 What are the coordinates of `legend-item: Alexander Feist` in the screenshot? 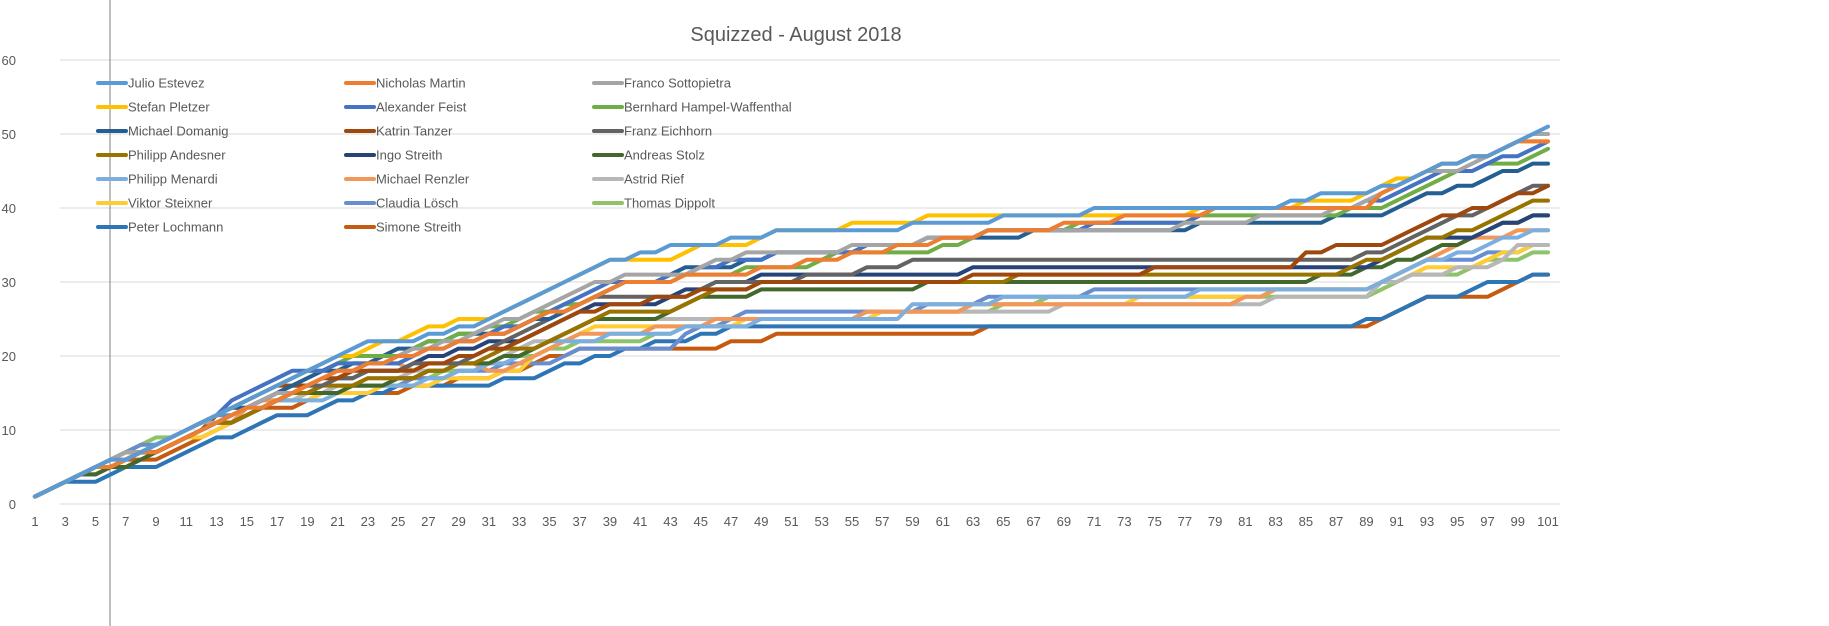 It's located at (405, 107).